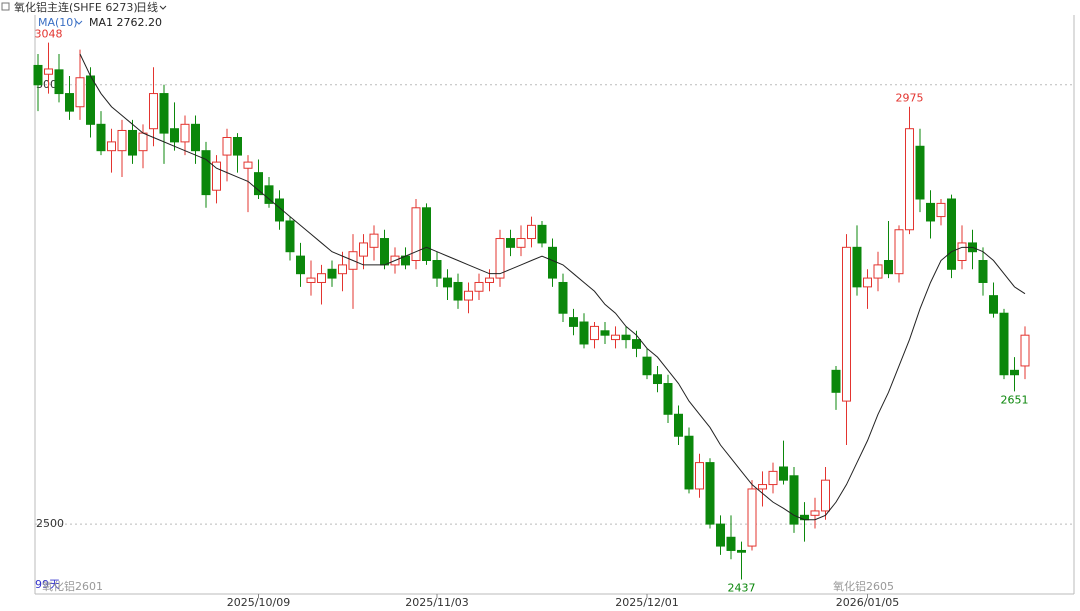  What do you see at coordinates (76, 7) in the screenshot?
I see `instrument-title: 氧化铝主连(SHFE 6273)` at bounding box center [76, 7].